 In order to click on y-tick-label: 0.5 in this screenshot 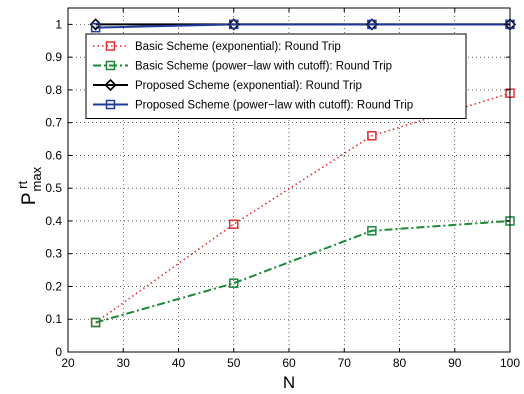, I will do `click(53, 188)`.